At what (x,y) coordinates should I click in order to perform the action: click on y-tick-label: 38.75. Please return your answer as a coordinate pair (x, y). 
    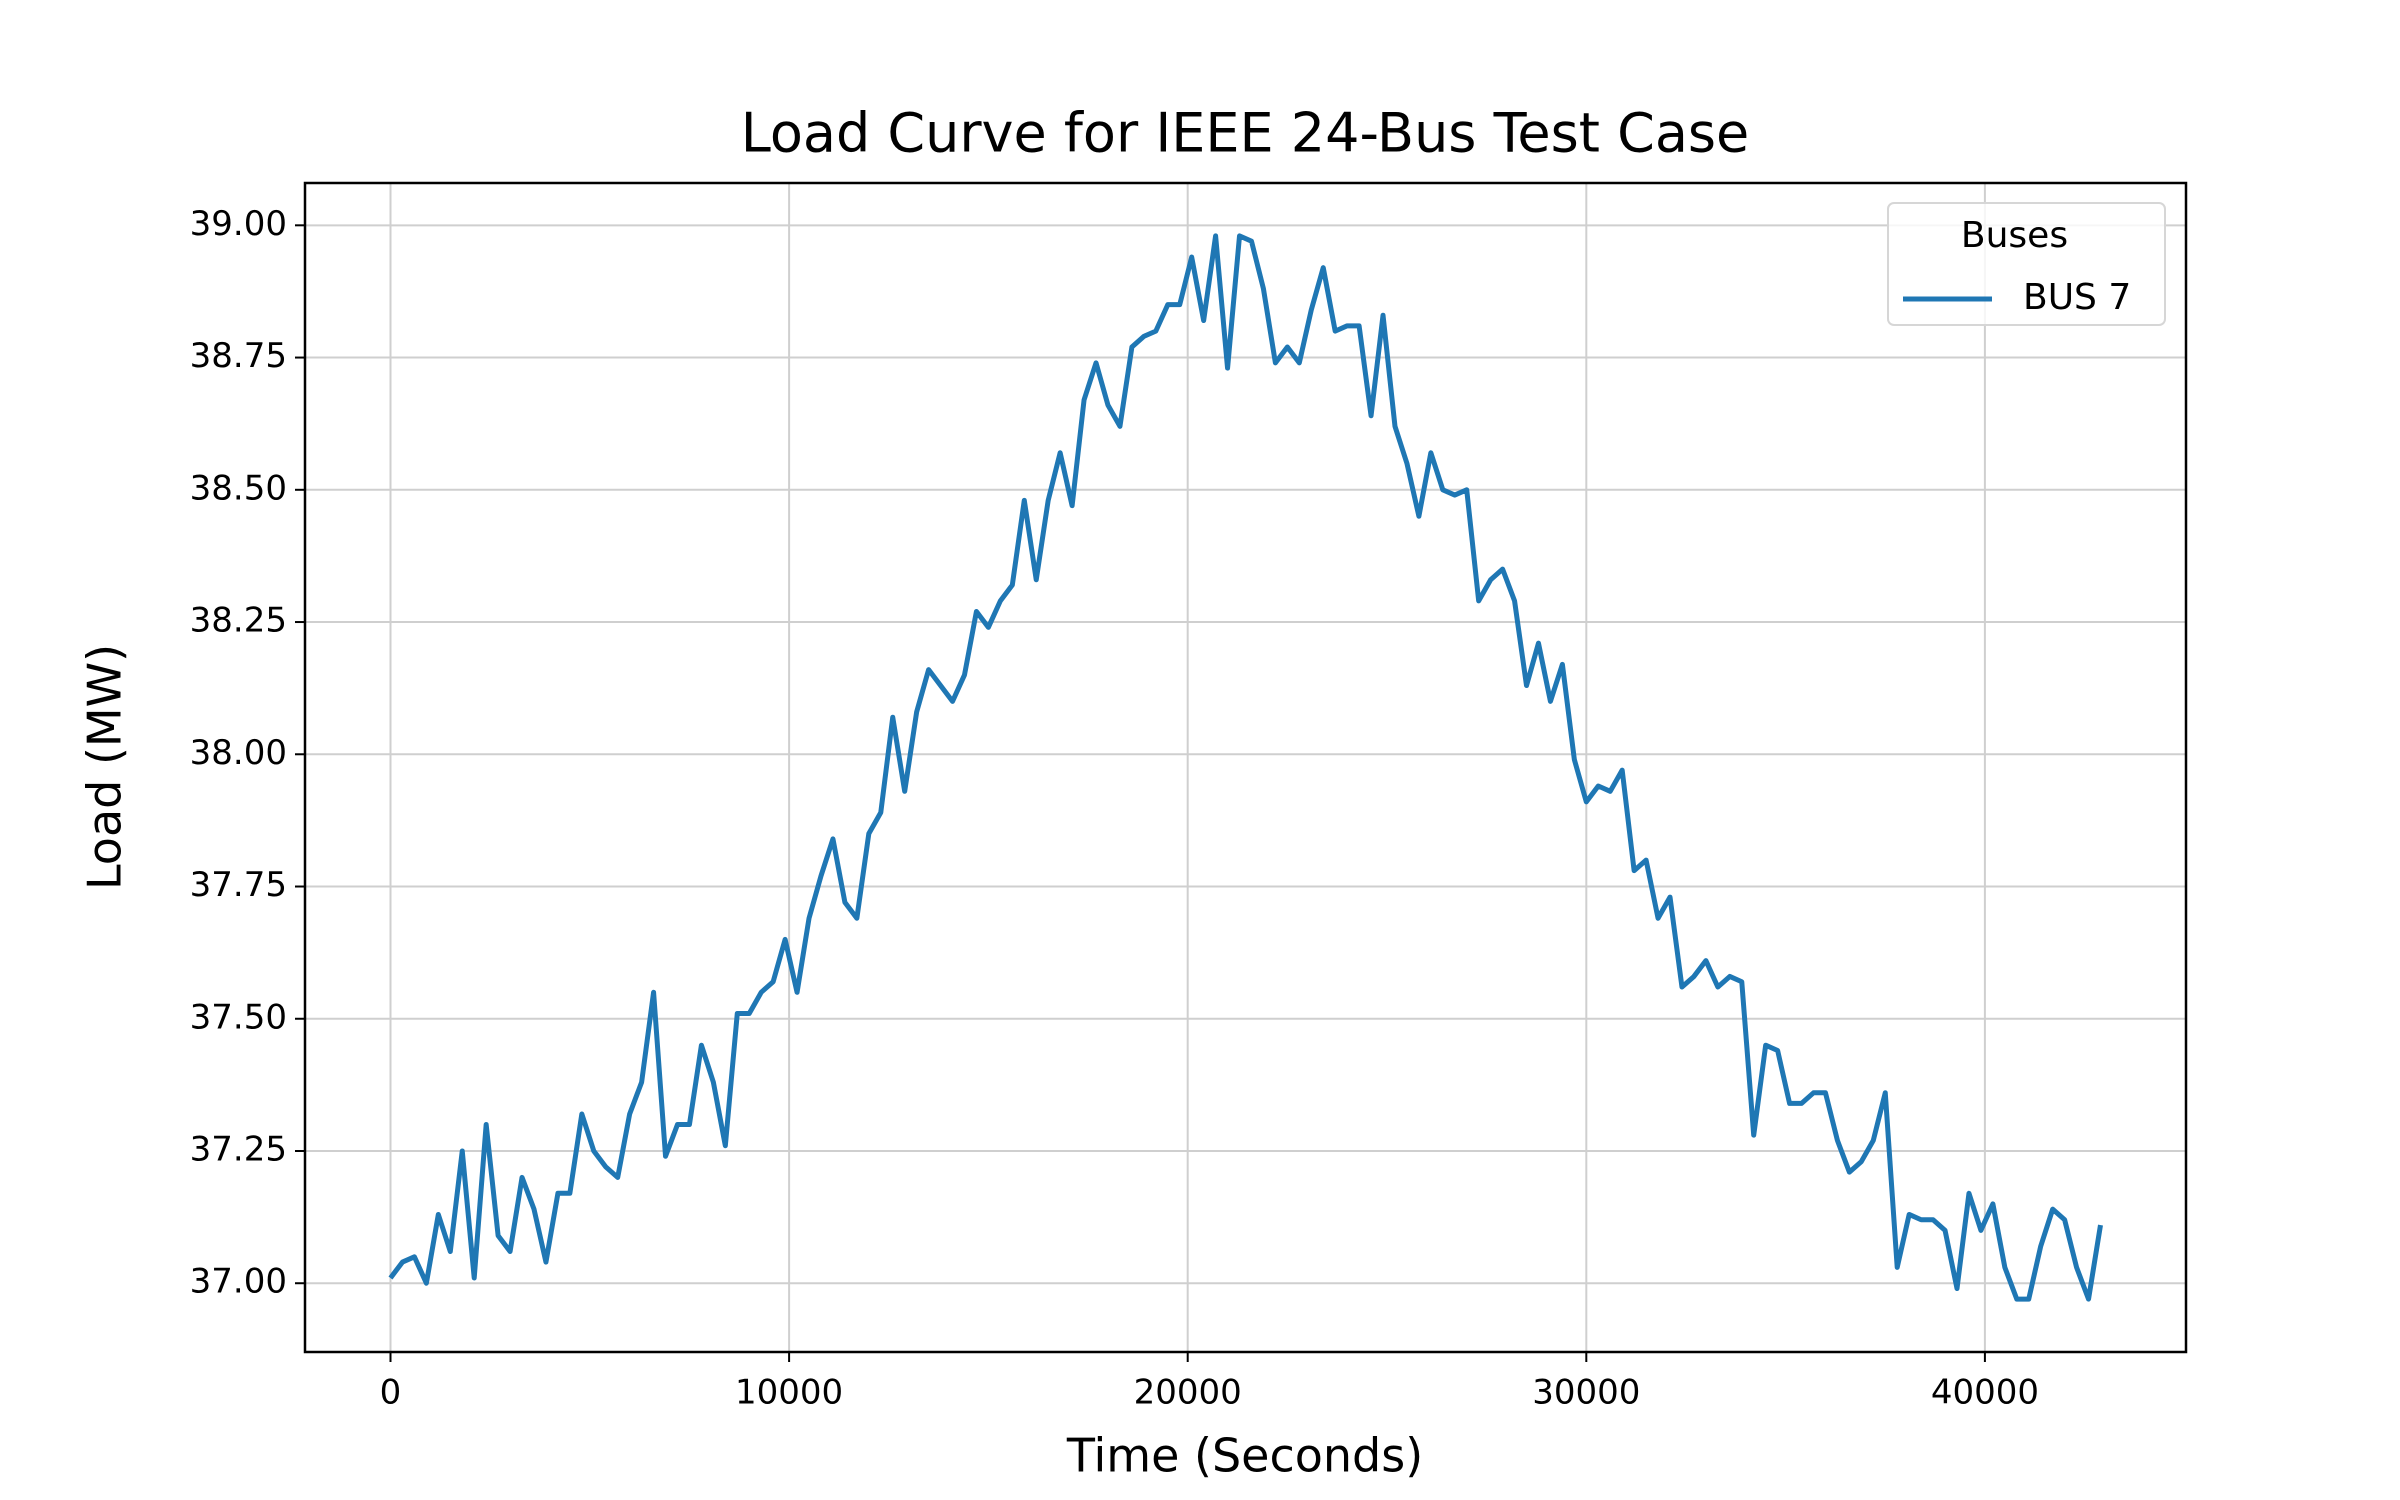
    Looking at the image, I should click on (238, 356).